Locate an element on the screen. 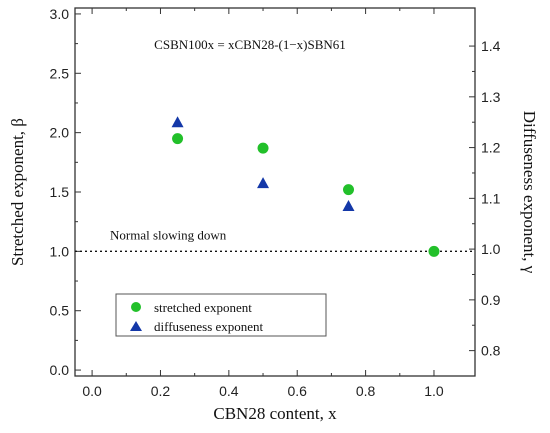 This screenshot has height=433, width=550. legend: stretched exponent diffuseness exponent is located at coordinates (221, 315).